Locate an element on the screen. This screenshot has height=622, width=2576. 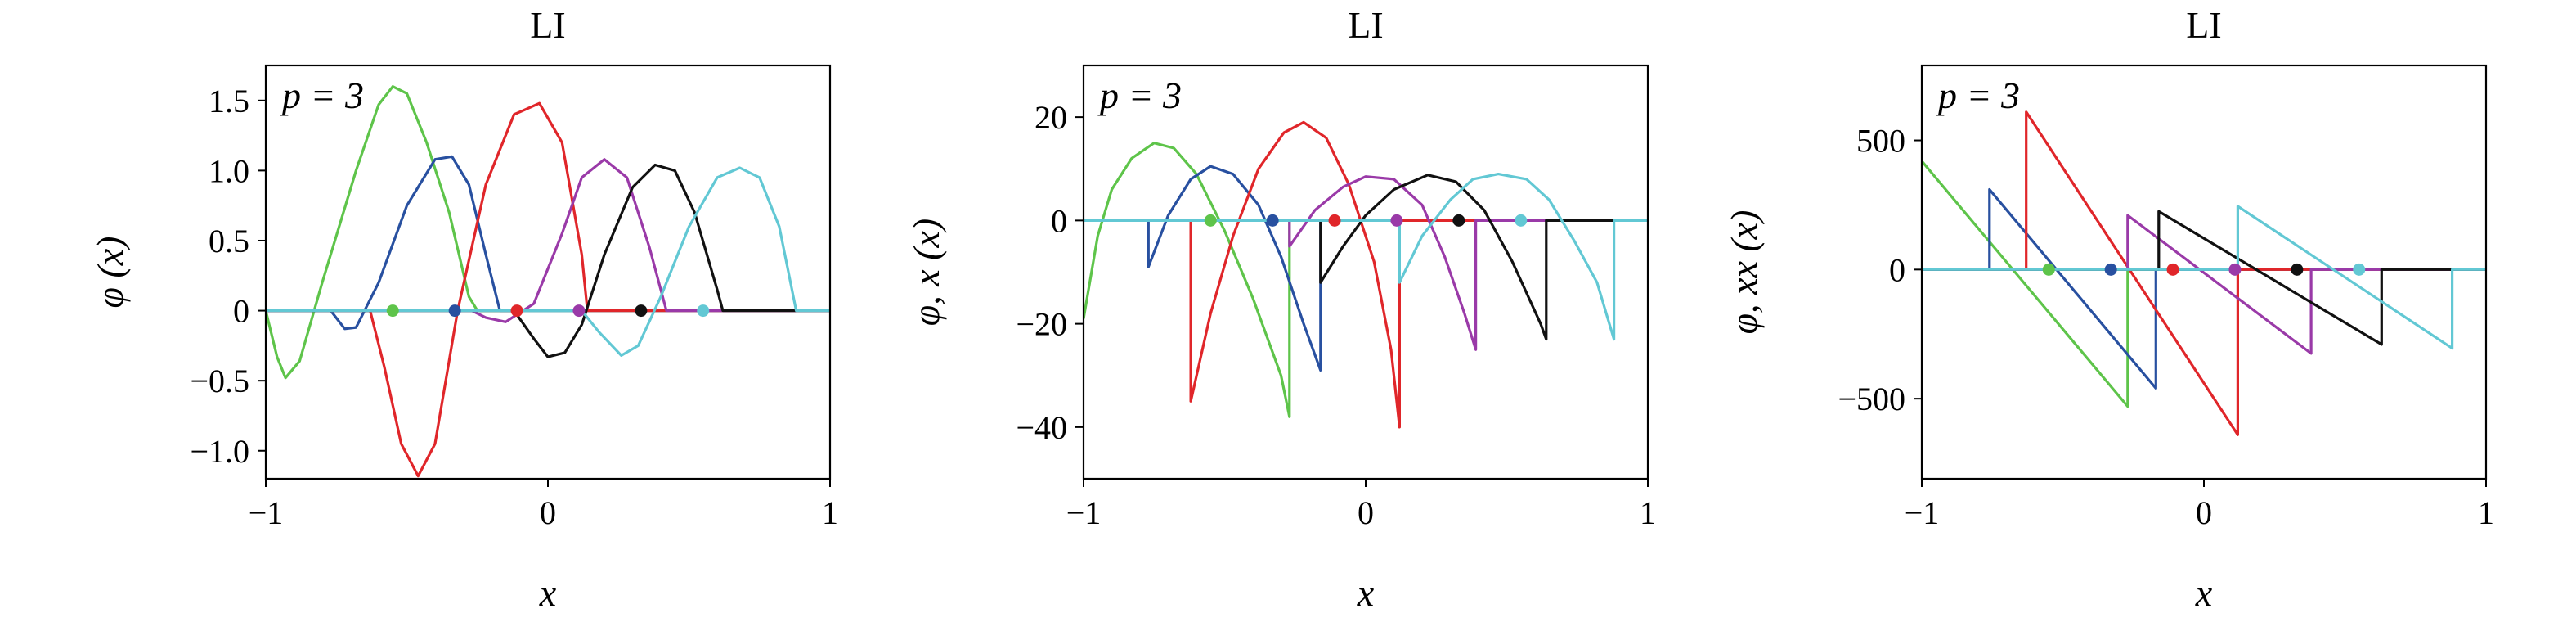
axes-frame is located at coordinates (1366, 272).